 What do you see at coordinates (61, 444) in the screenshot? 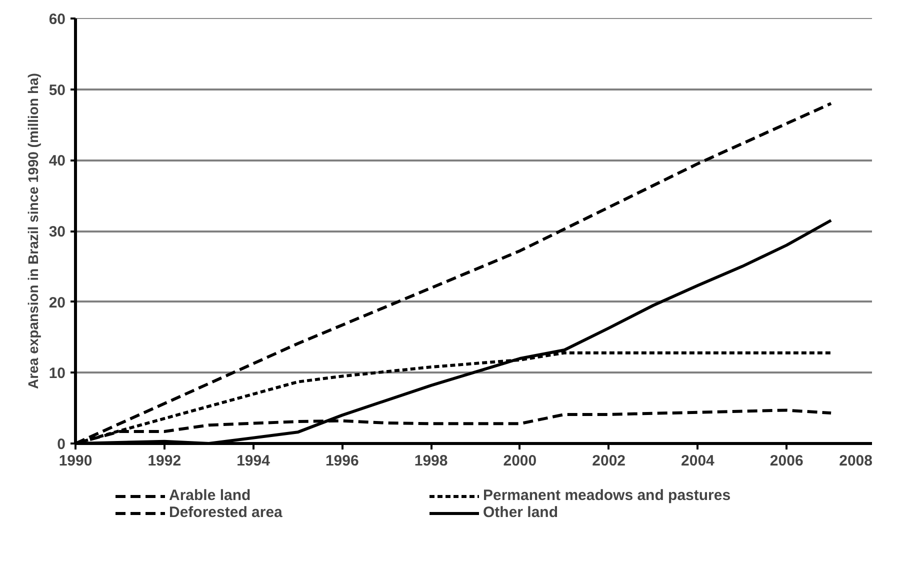
I see `y-tick-label: 0` at bounding box center [61, 444].